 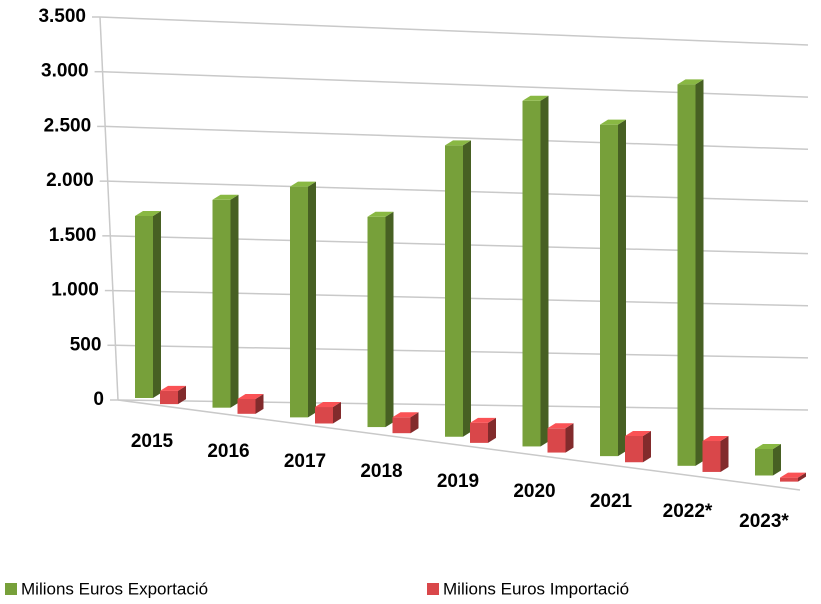 I want to click on y-tick-label: 0, so click(x=98, y=399).